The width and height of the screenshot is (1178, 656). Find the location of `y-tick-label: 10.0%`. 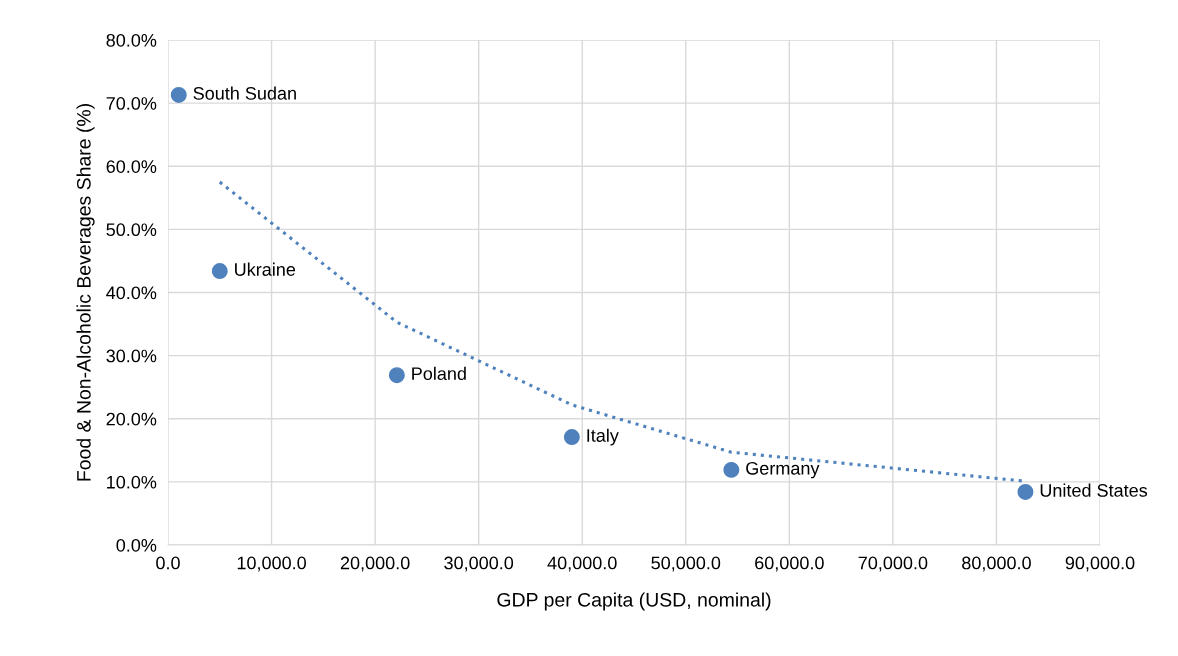

y-tick-label: 10.0% is located at coordinates (132, 482).